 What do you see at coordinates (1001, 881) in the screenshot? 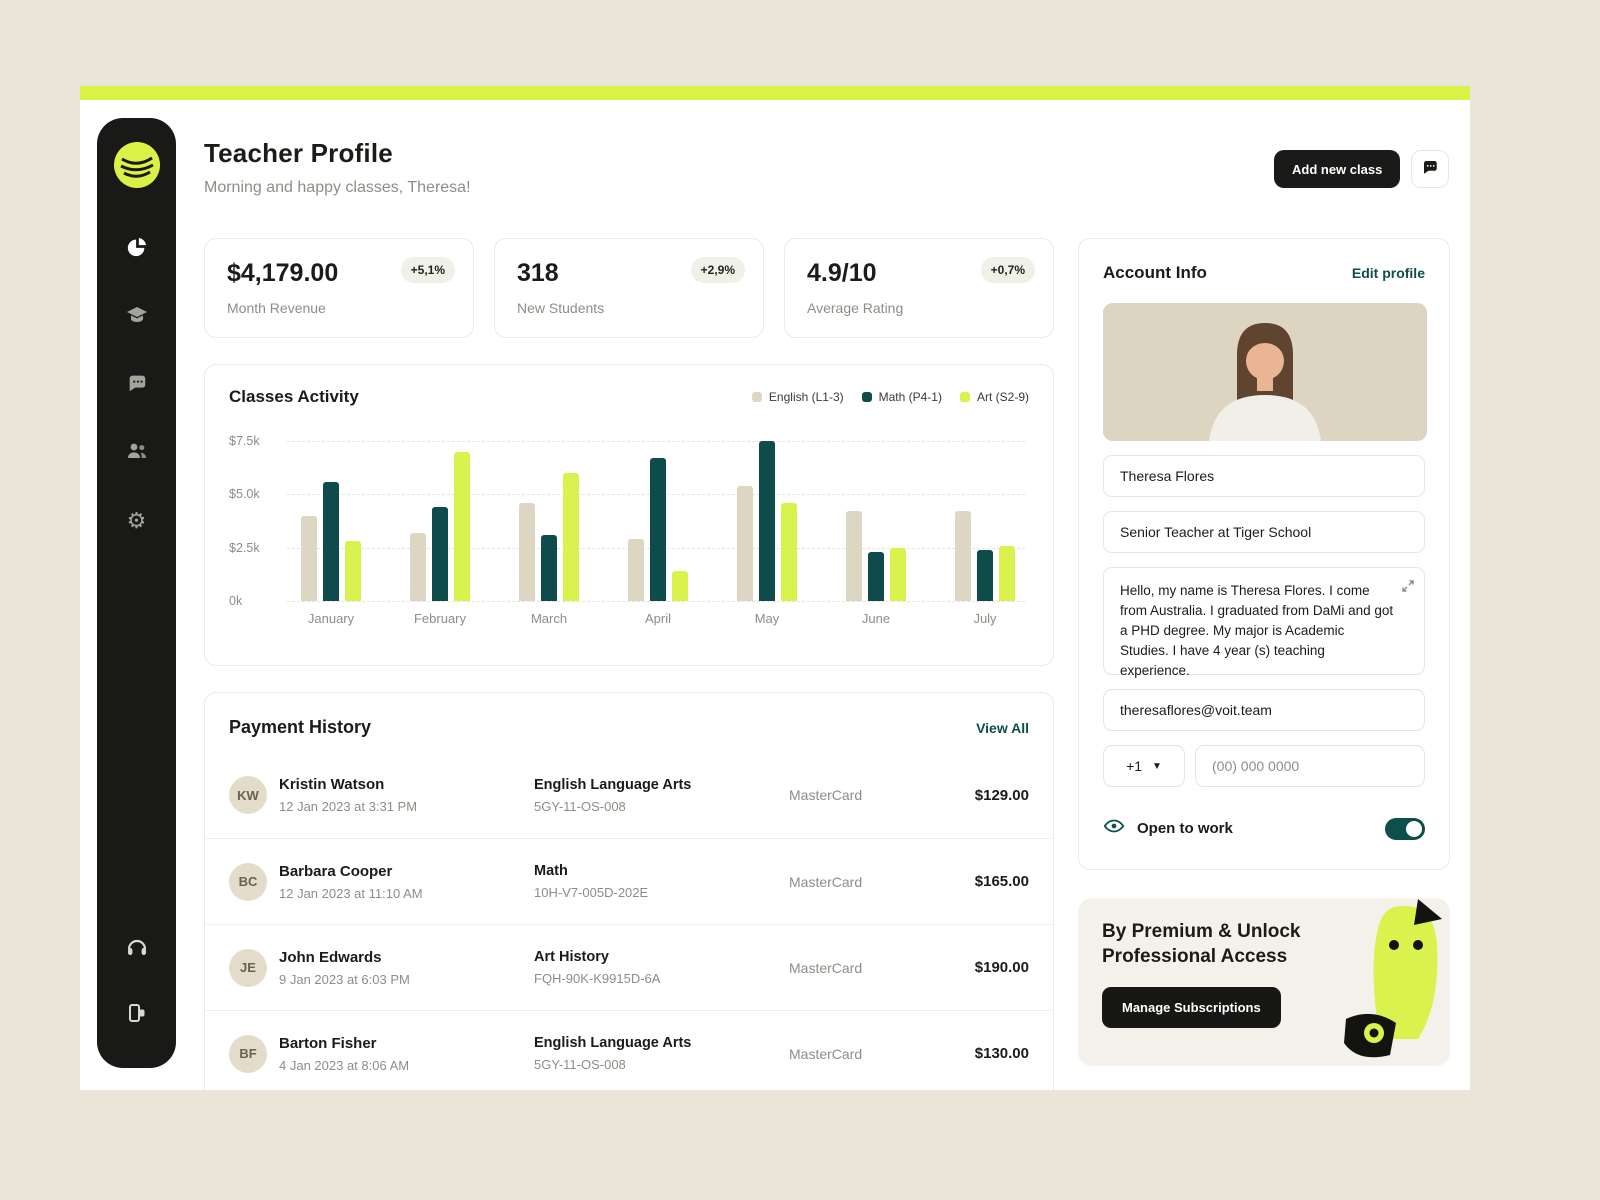
I see `payment-amount: $165.00` at bounding box center [1001, 881].